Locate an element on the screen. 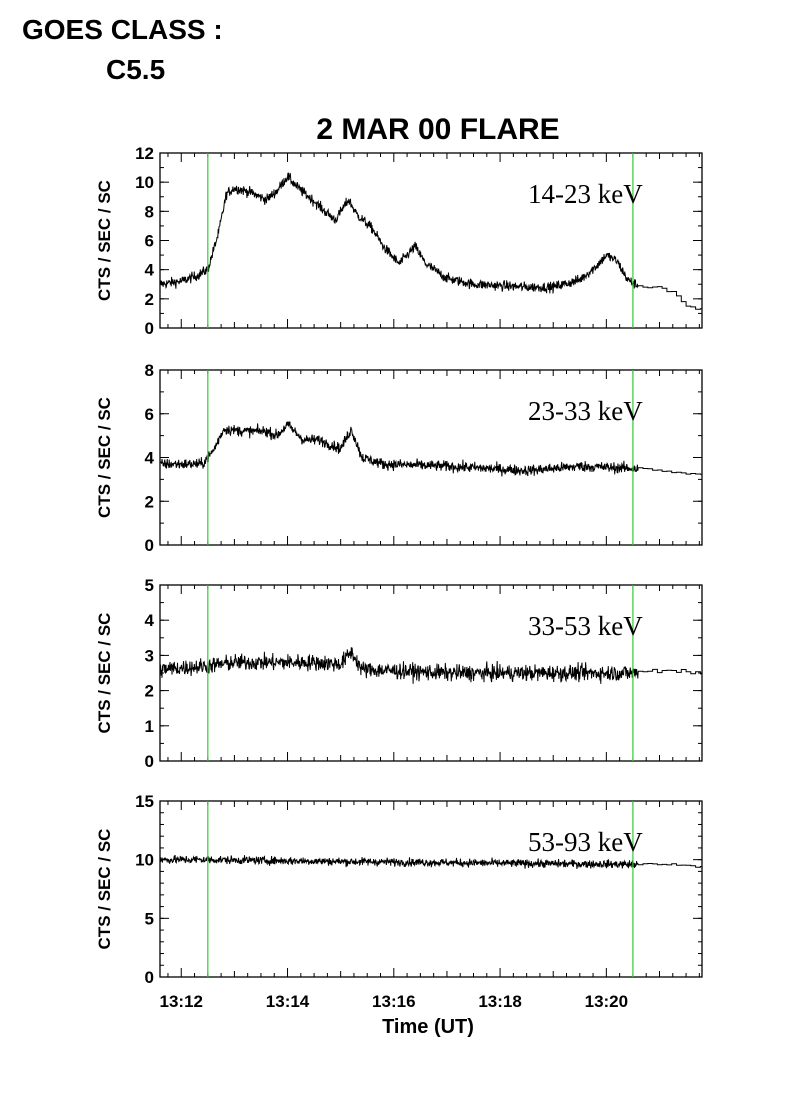  y-tick-label: 12 is located at coordinates (144, 153).